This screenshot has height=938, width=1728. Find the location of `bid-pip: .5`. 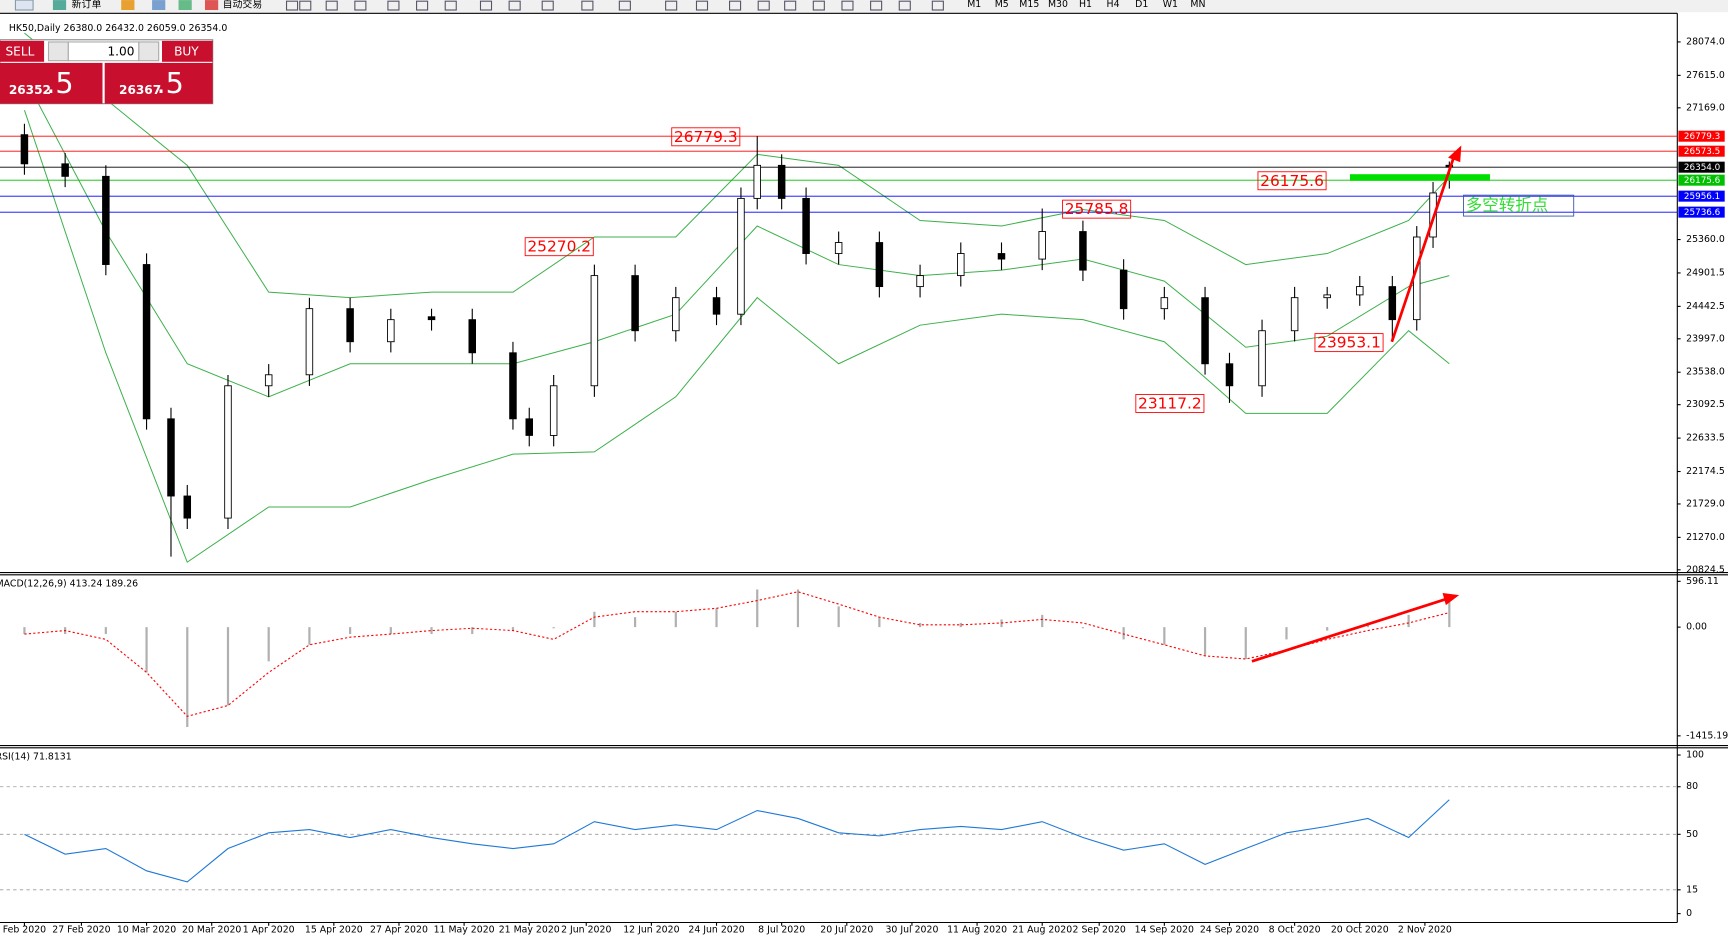

bid-pip: .5 is located at coordinates (59, 83).